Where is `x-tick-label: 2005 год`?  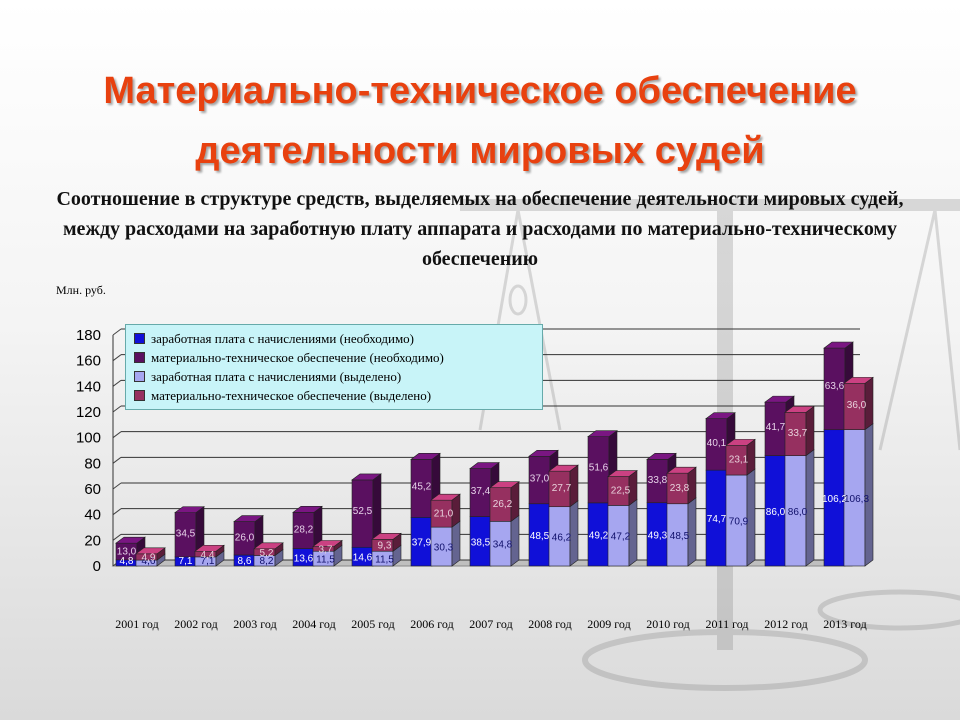
x-tick-label: 2005 год is located at coordinates (372, 624).